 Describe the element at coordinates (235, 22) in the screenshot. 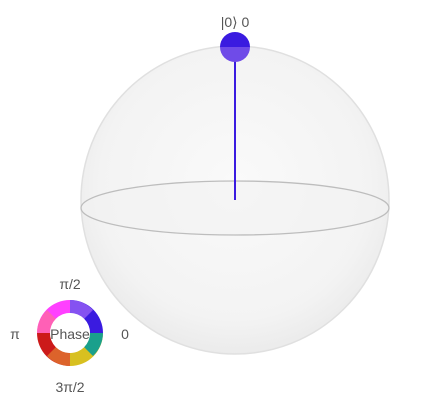

I see `state-label: |0⟩ 0` at that location.